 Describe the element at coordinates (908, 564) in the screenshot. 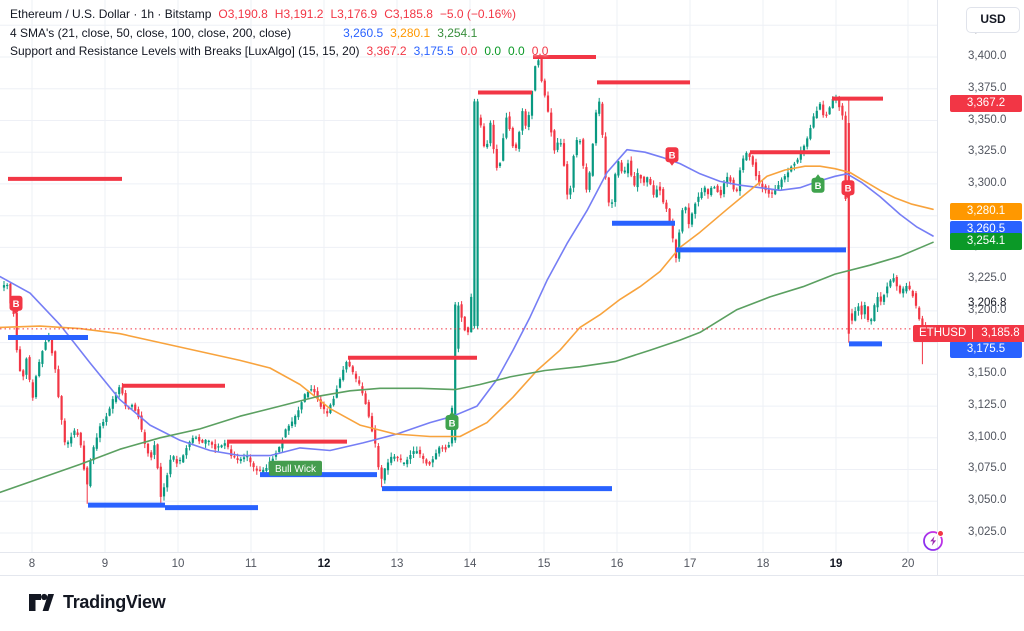

I see `time-axis-label: 20` at that location.